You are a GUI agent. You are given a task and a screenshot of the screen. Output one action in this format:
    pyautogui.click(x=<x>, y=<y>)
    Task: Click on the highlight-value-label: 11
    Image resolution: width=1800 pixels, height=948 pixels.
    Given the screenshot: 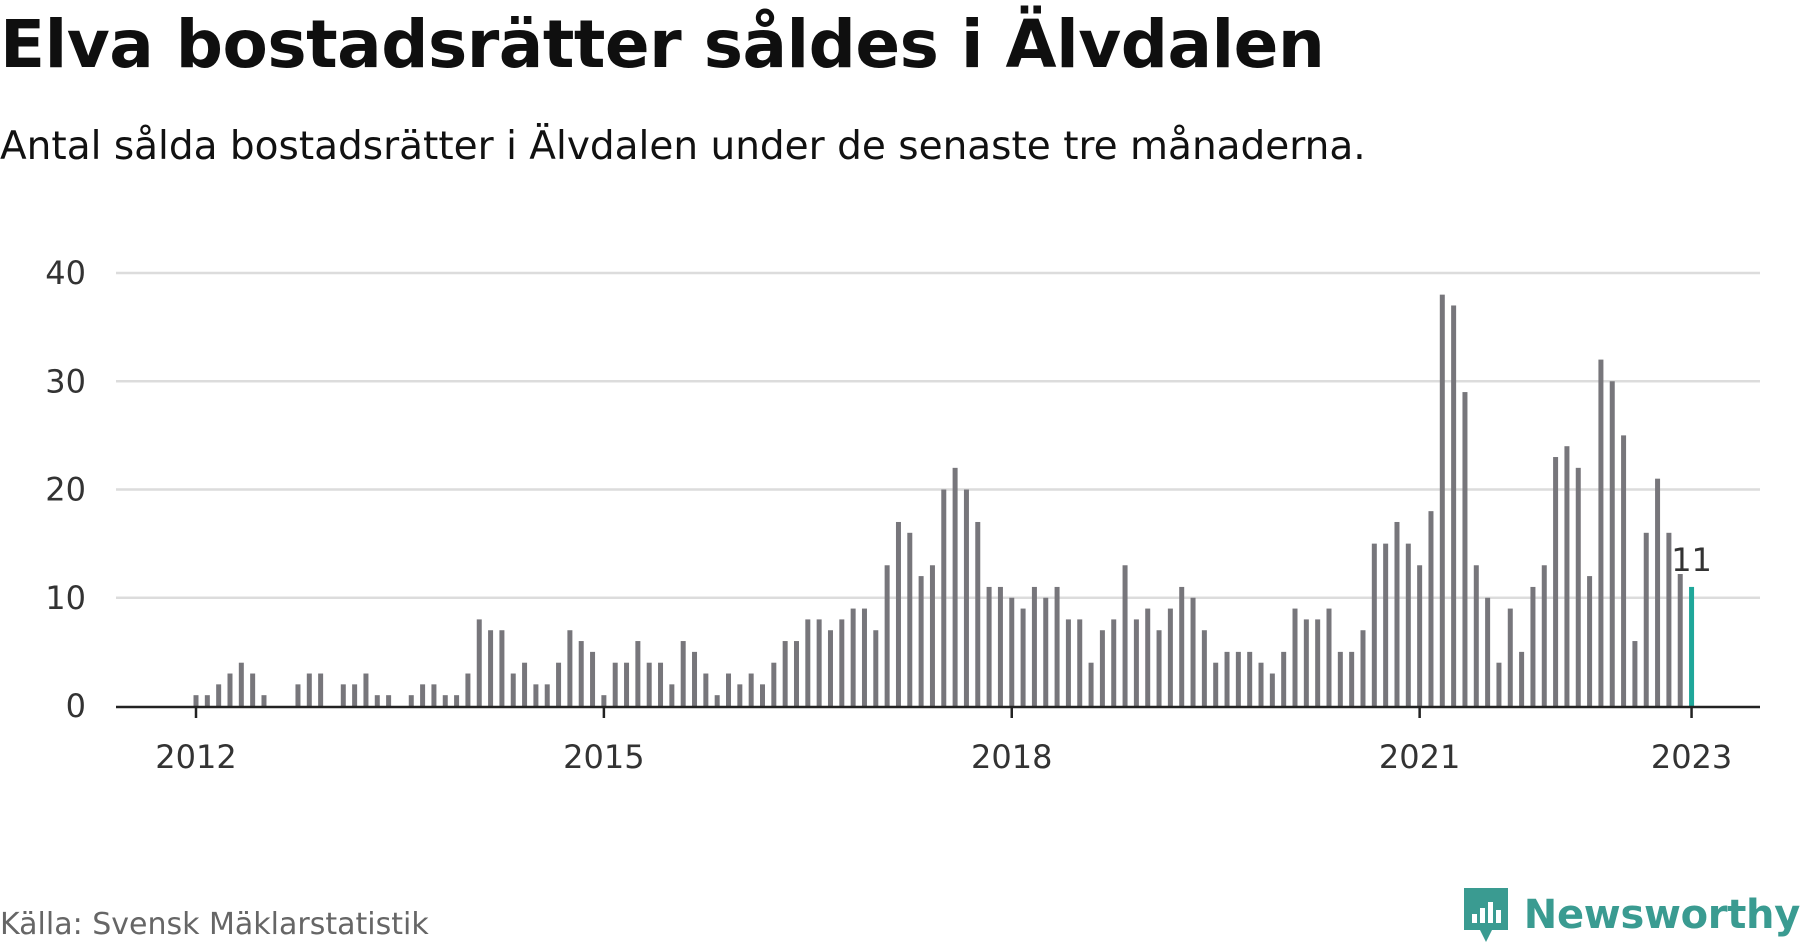 What is the action you would take?
    pyautogui.click(x=1691, y=560)
    